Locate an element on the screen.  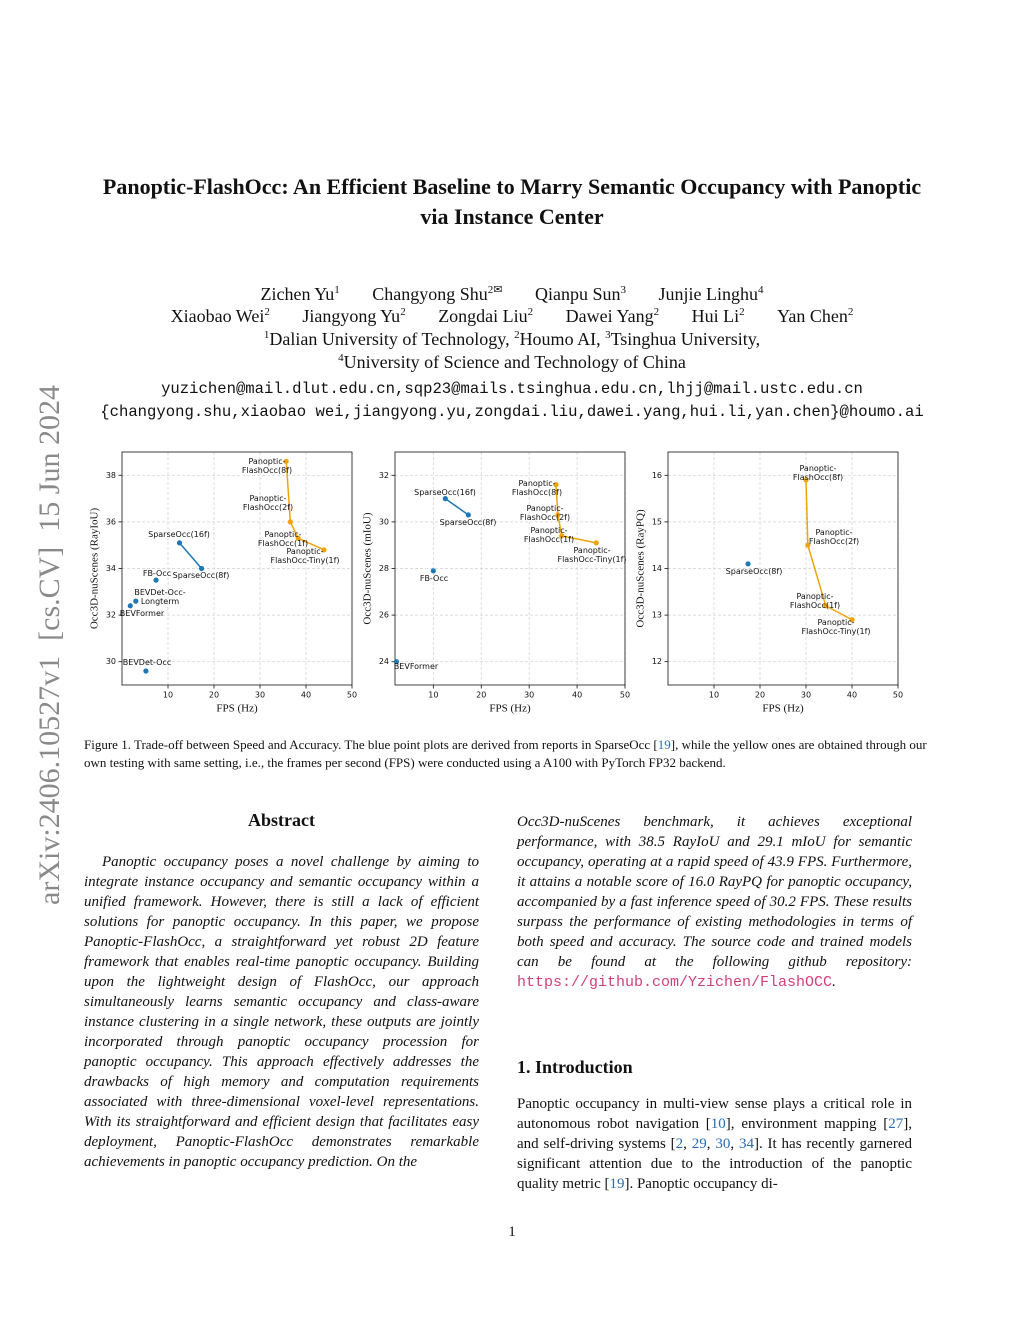
point-label: Panoptic-FlashOcc(2f) is located at coordinates (834, 537).